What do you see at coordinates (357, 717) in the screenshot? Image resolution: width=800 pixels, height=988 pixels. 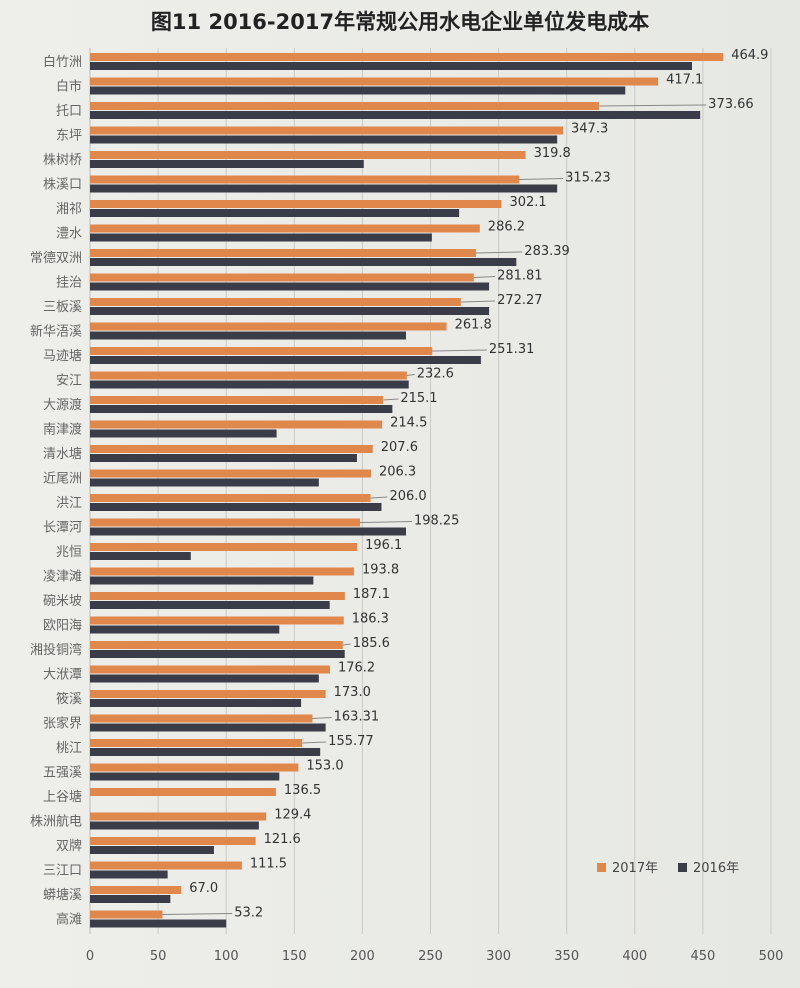 I see `data-label: 163.31` at bounding box center [357, 717].